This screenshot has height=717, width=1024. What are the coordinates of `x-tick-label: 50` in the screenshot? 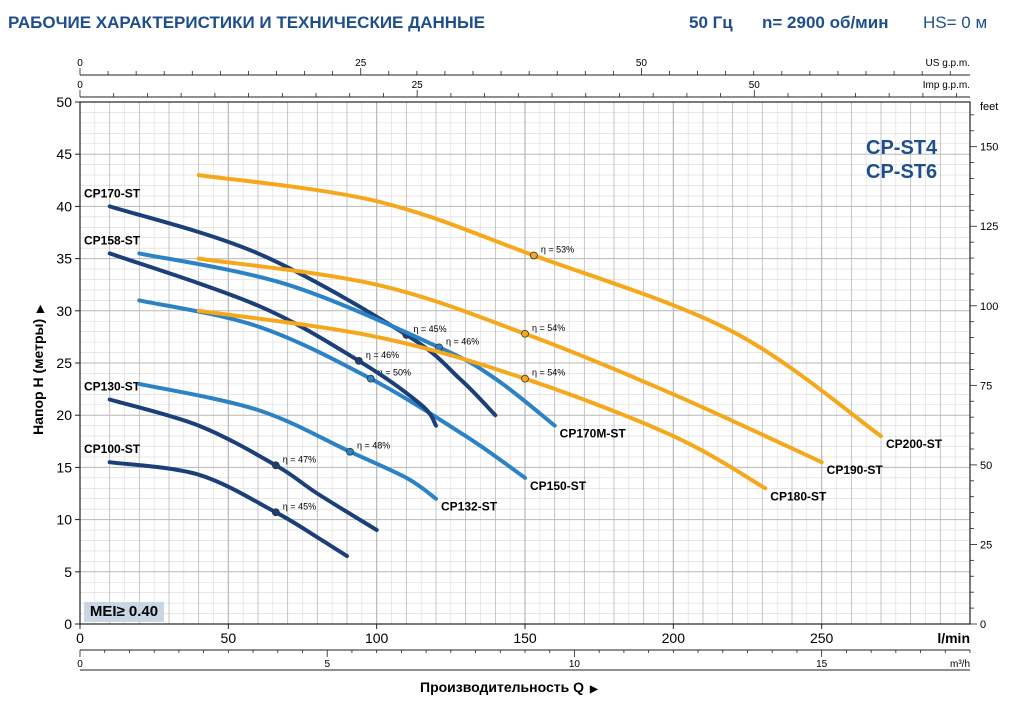 It's located at (229, 638).